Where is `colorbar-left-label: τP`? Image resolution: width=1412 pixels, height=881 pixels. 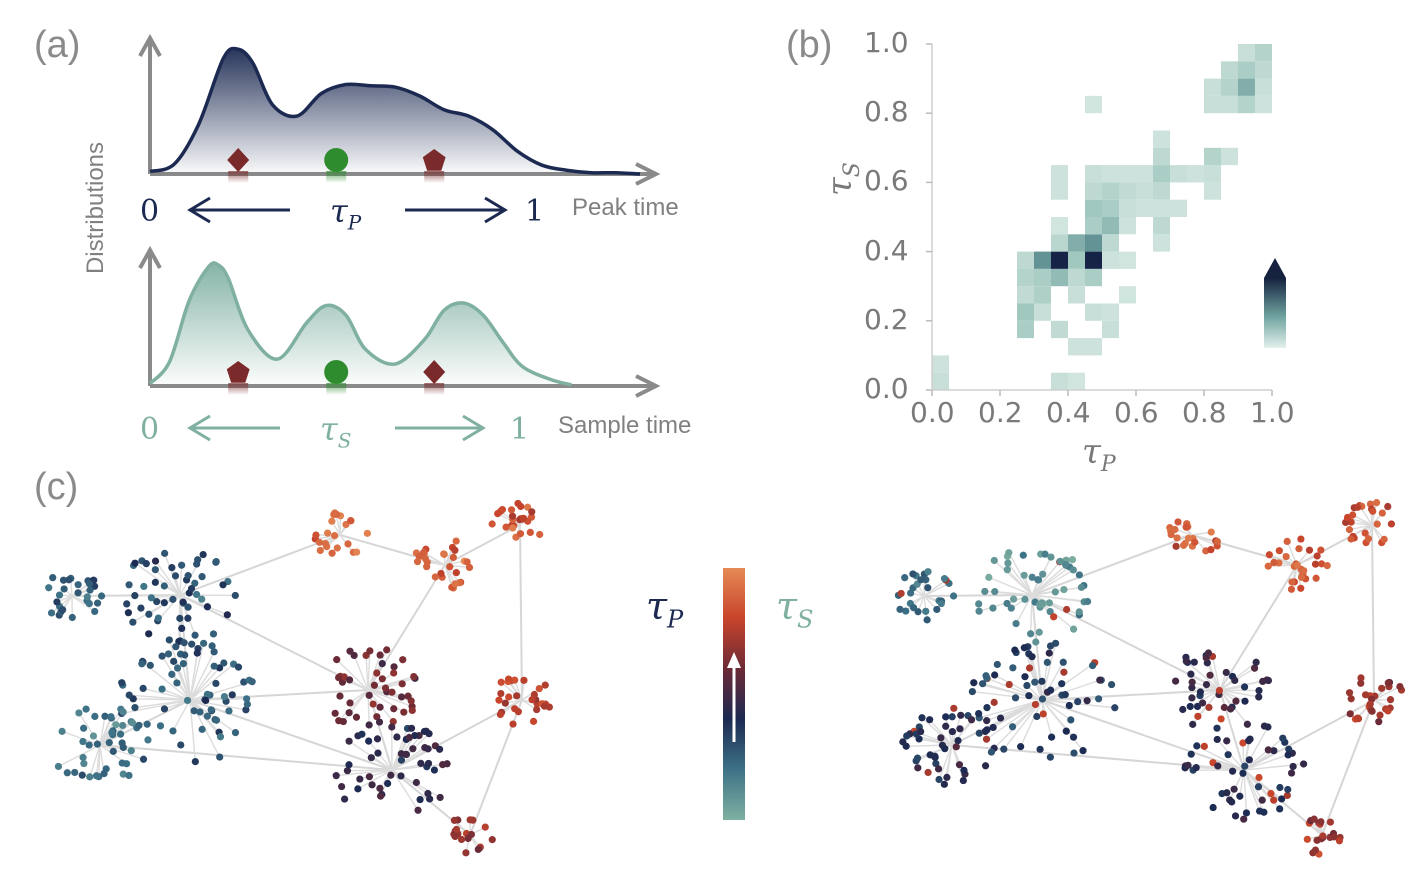
colorbar-left-label: τP is located at coordinates (664, 609).